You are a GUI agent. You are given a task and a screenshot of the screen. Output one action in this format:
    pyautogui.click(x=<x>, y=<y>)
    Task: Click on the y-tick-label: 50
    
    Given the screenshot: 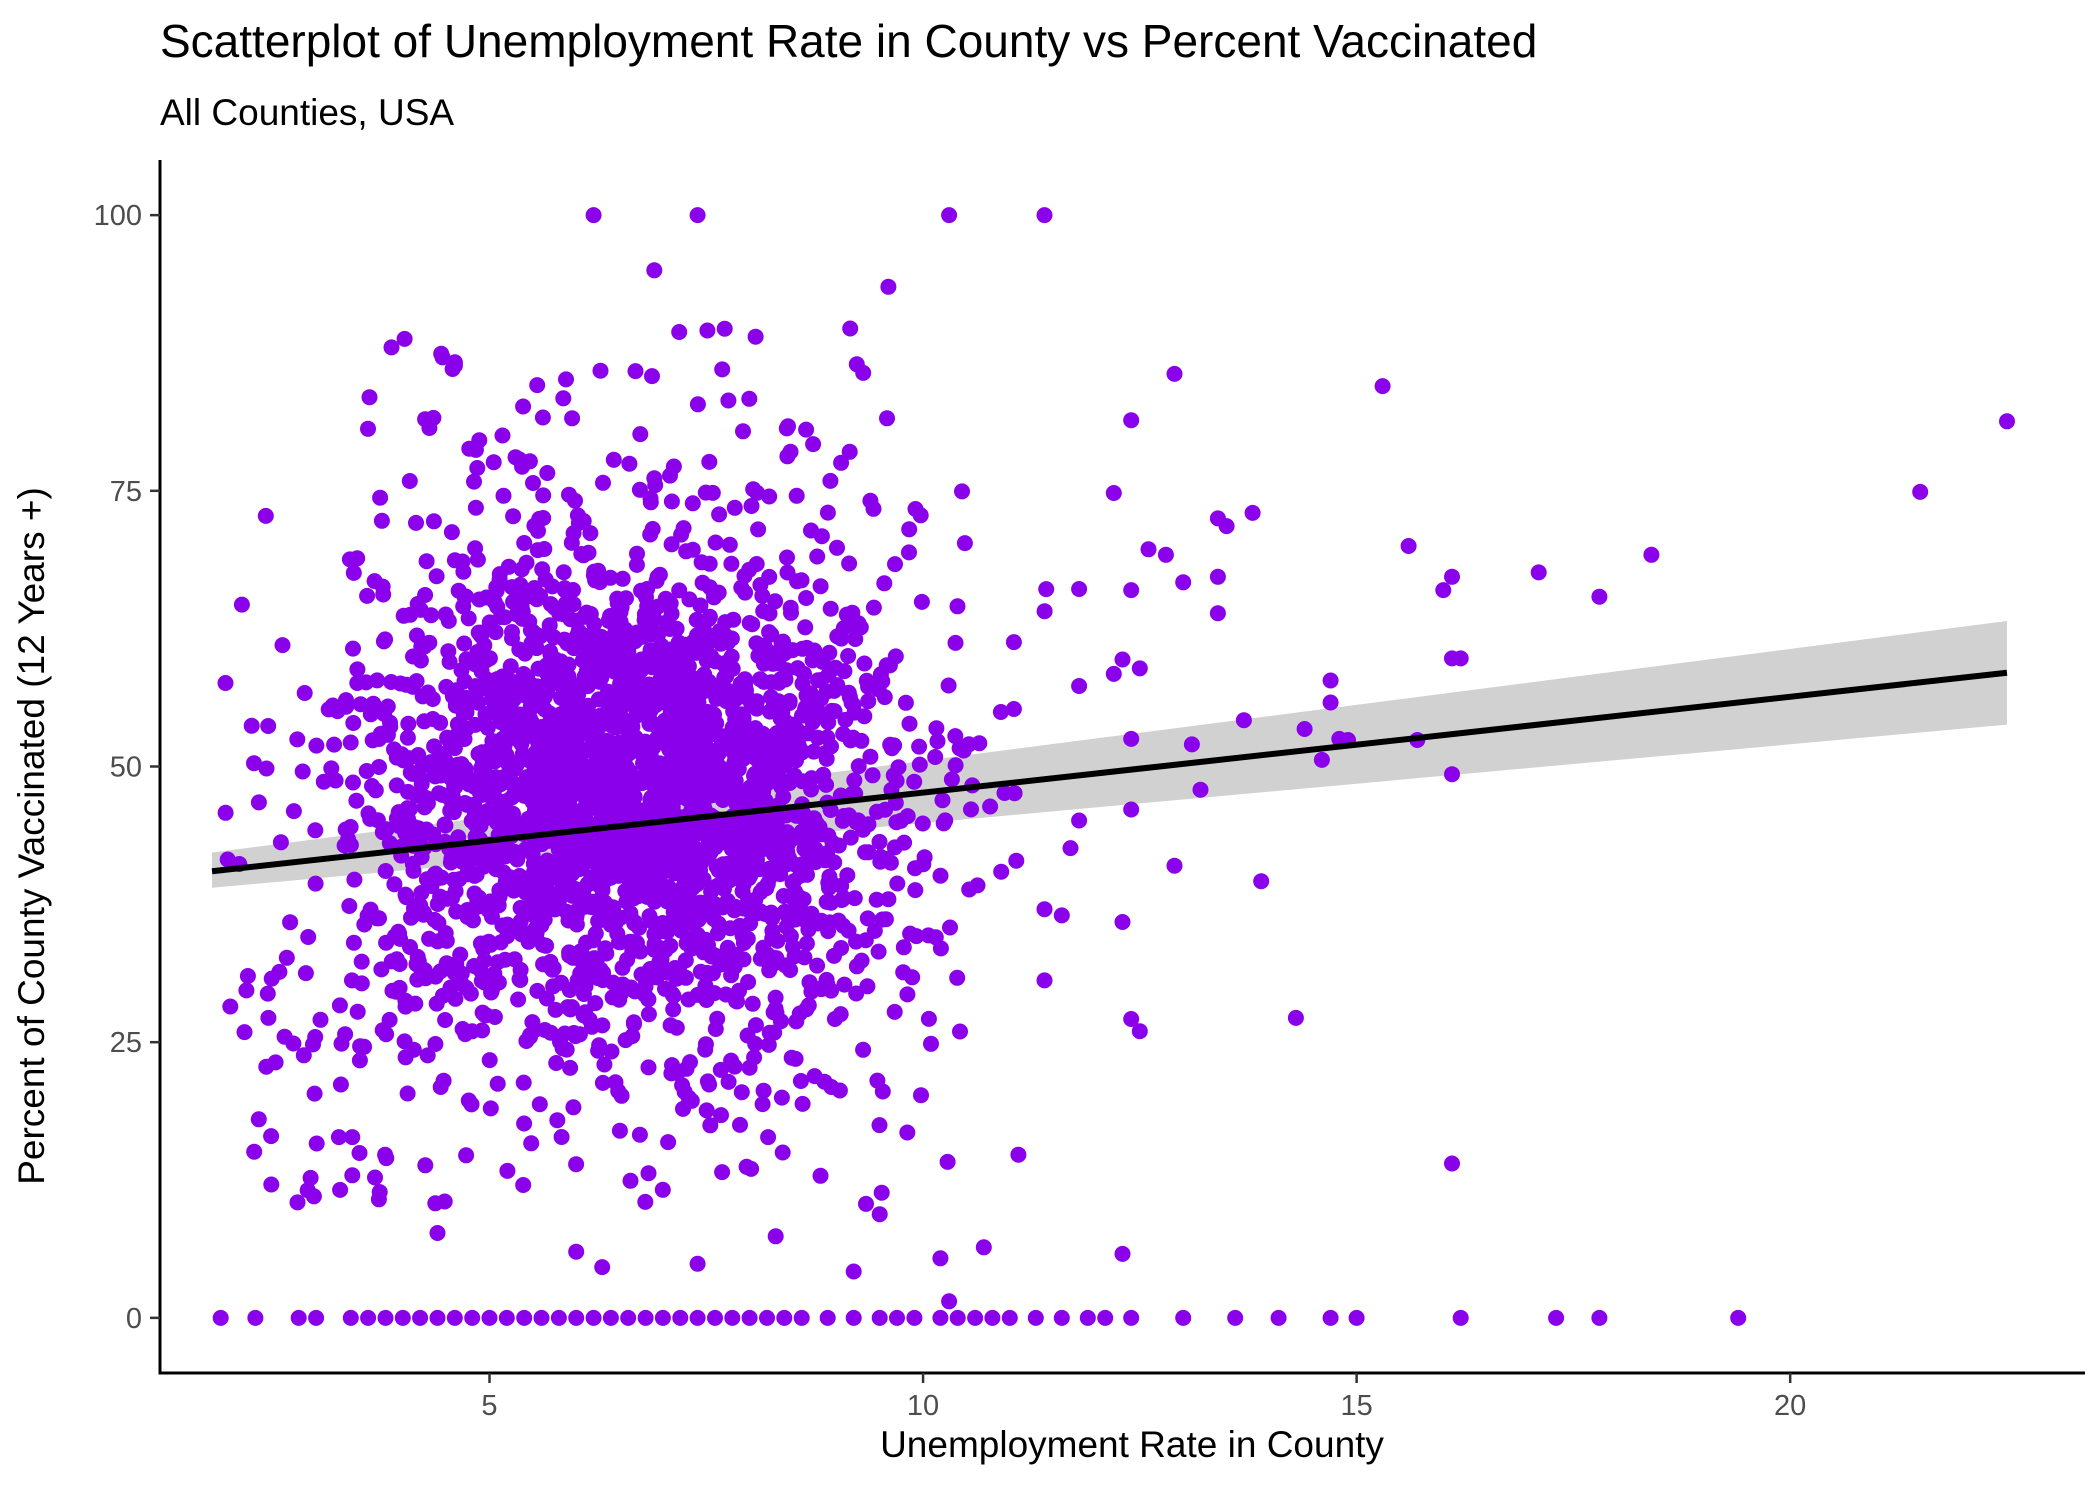 What is the action you would take?
    pyautogui.click(x=126, y=768)
    